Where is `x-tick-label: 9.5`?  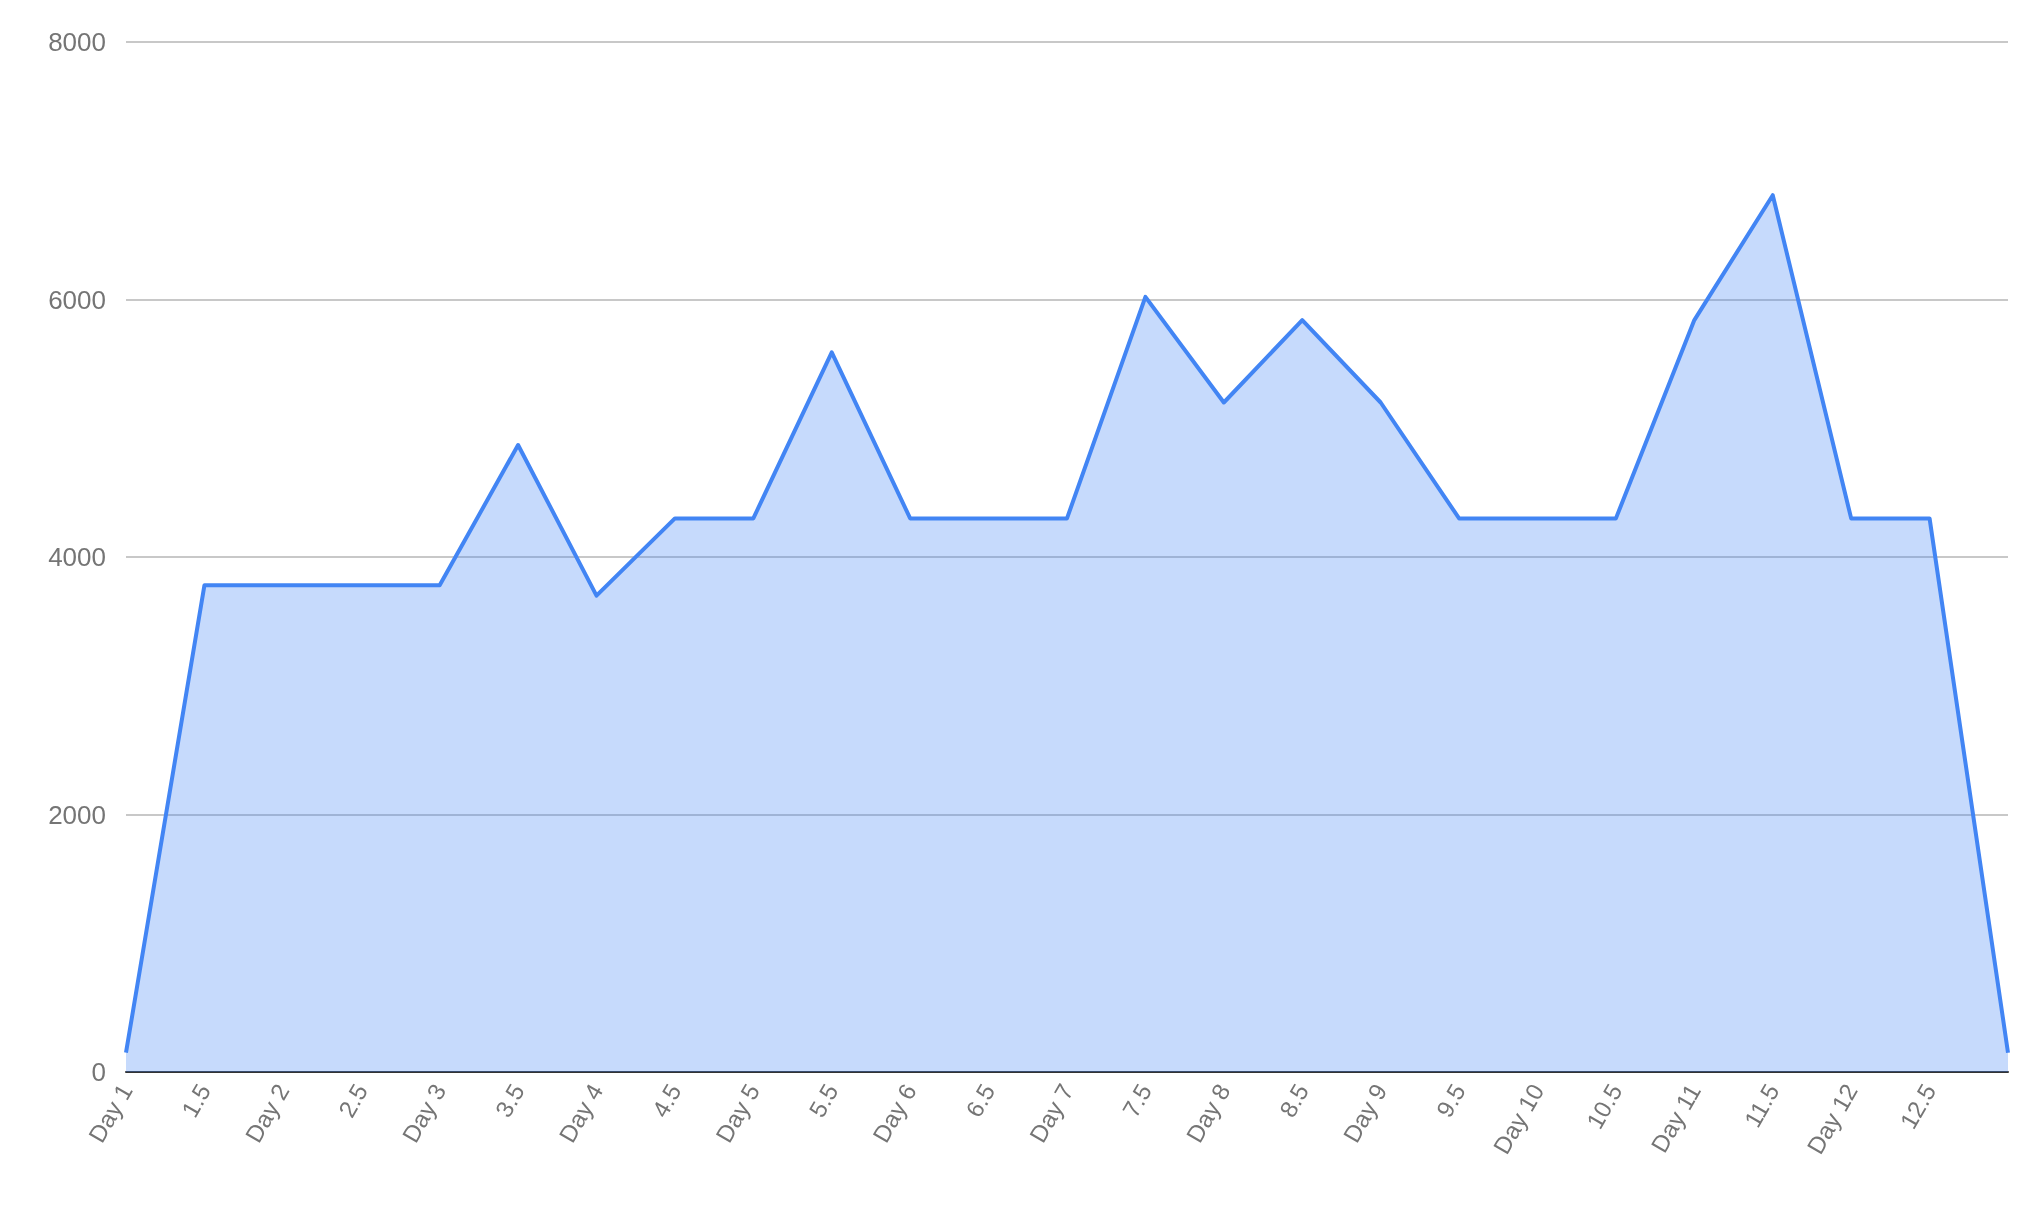 x-tick-label: 9.5 is located at coordinates (1450, 1100).